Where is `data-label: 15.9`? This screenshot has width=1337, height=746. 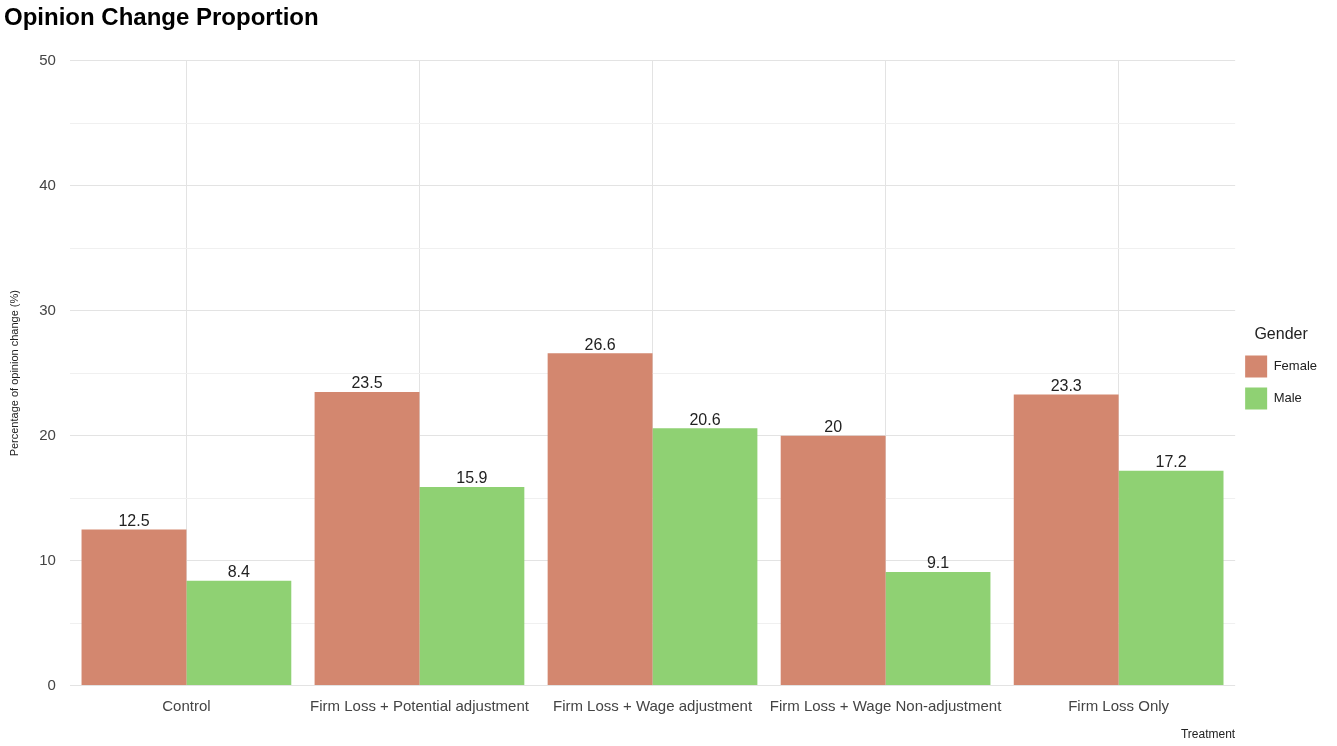 data-label: 15.9 is located at coordinates (472, 478).